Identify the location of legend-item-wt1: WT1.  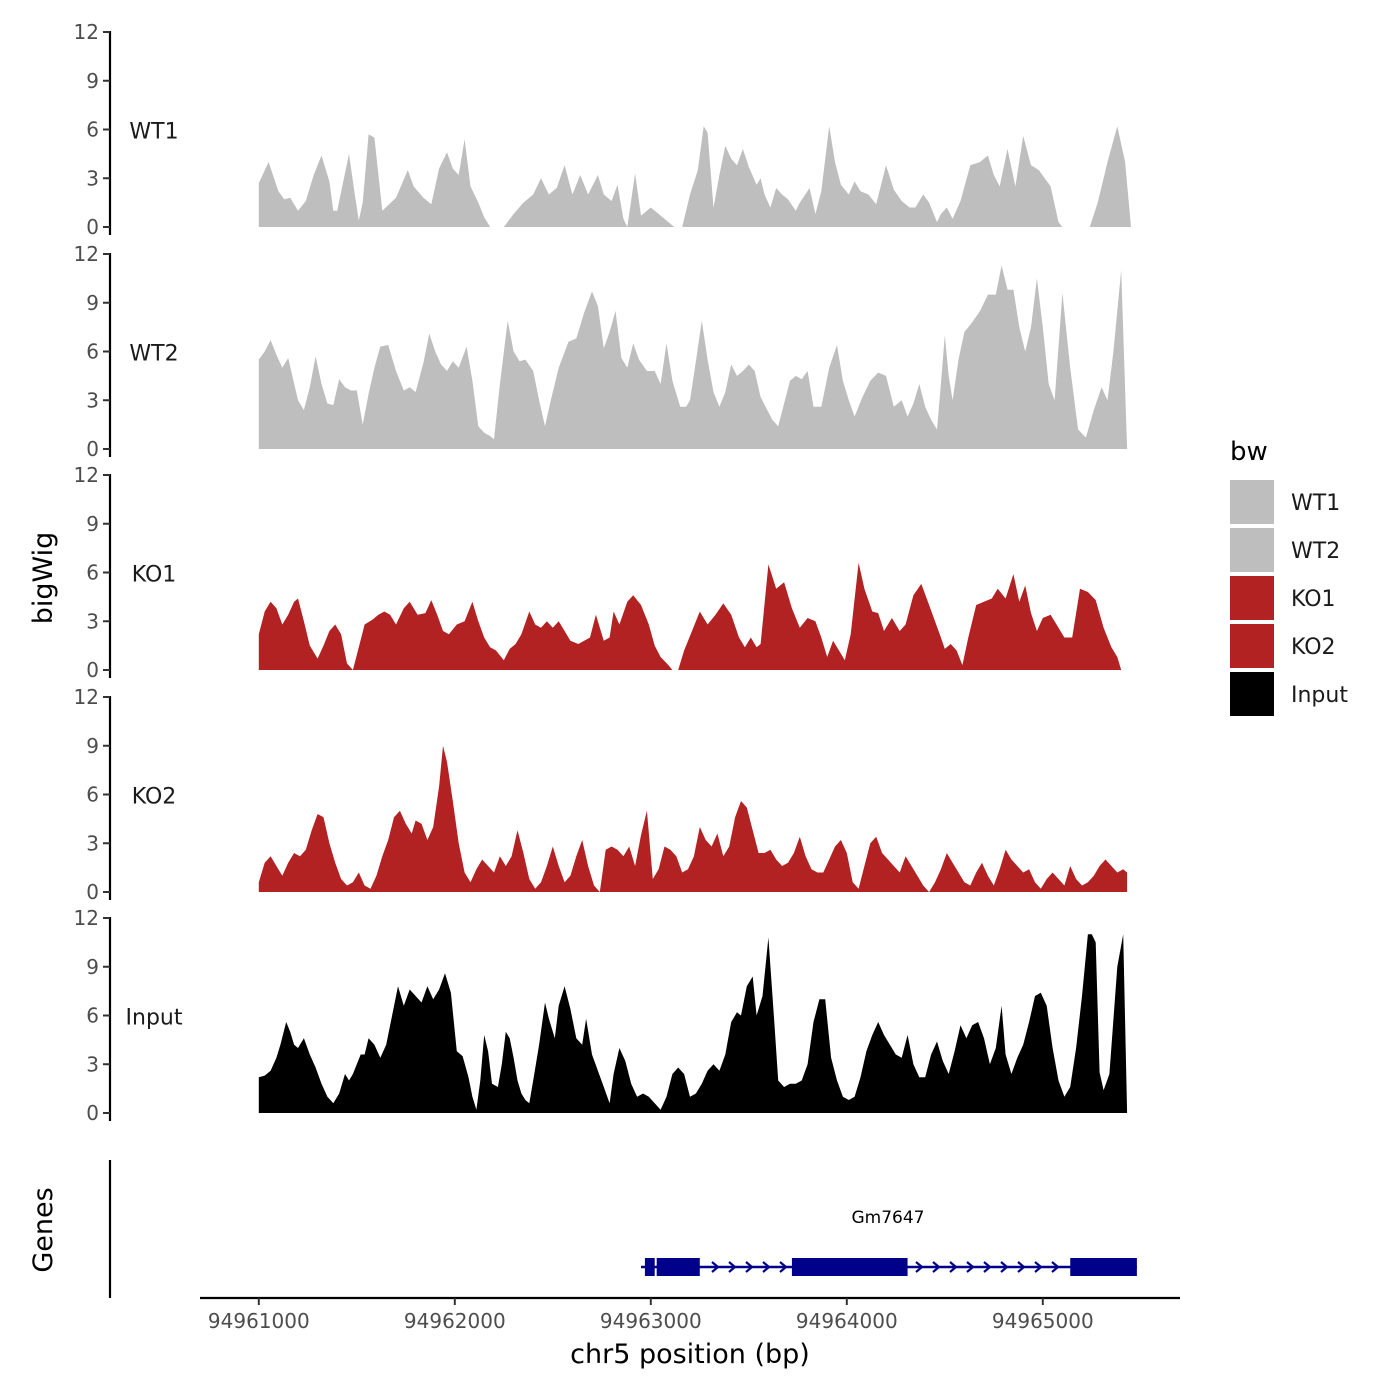
(1285, 502).